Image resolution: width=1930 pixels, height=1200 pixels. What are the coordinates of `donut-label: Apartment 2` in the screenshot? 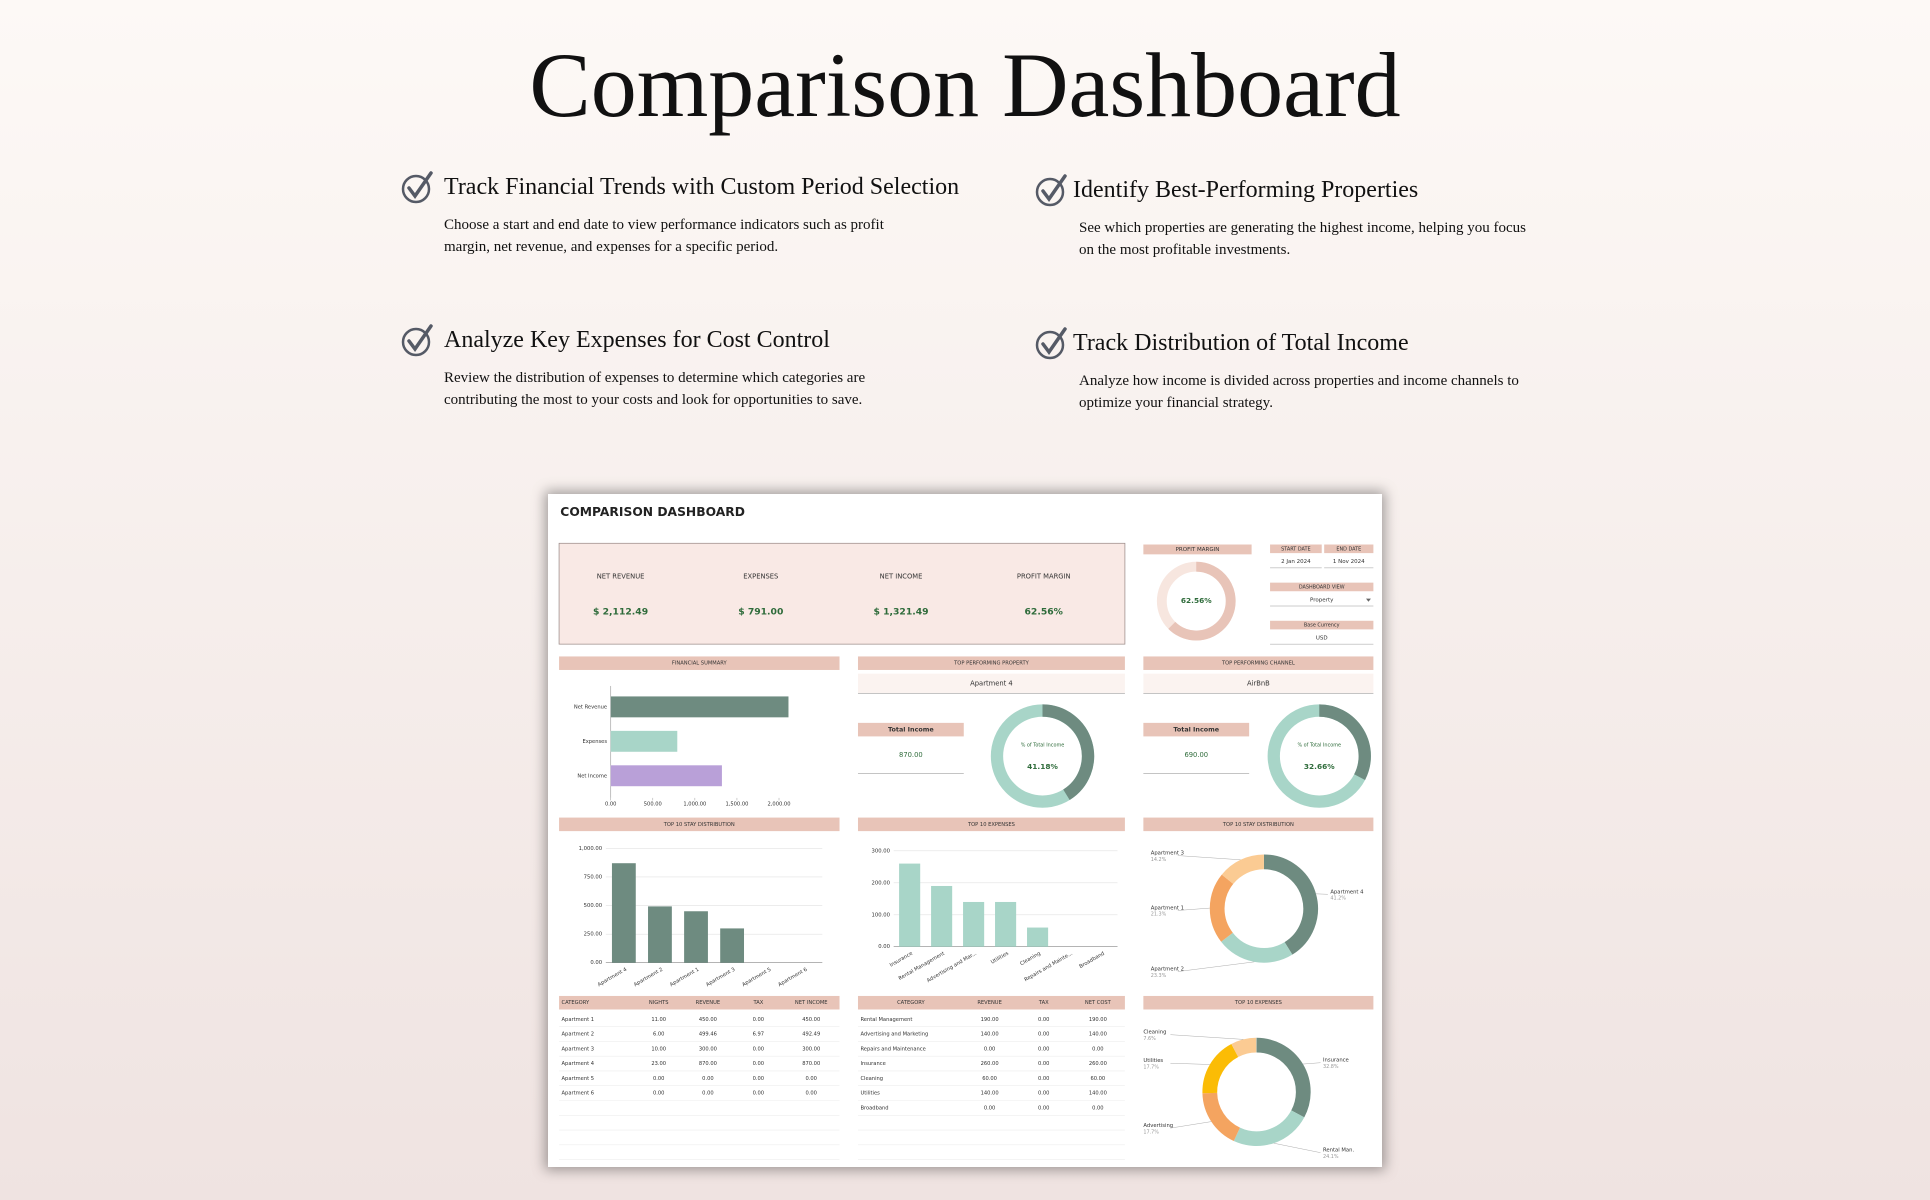 It's located at (1167, 970).